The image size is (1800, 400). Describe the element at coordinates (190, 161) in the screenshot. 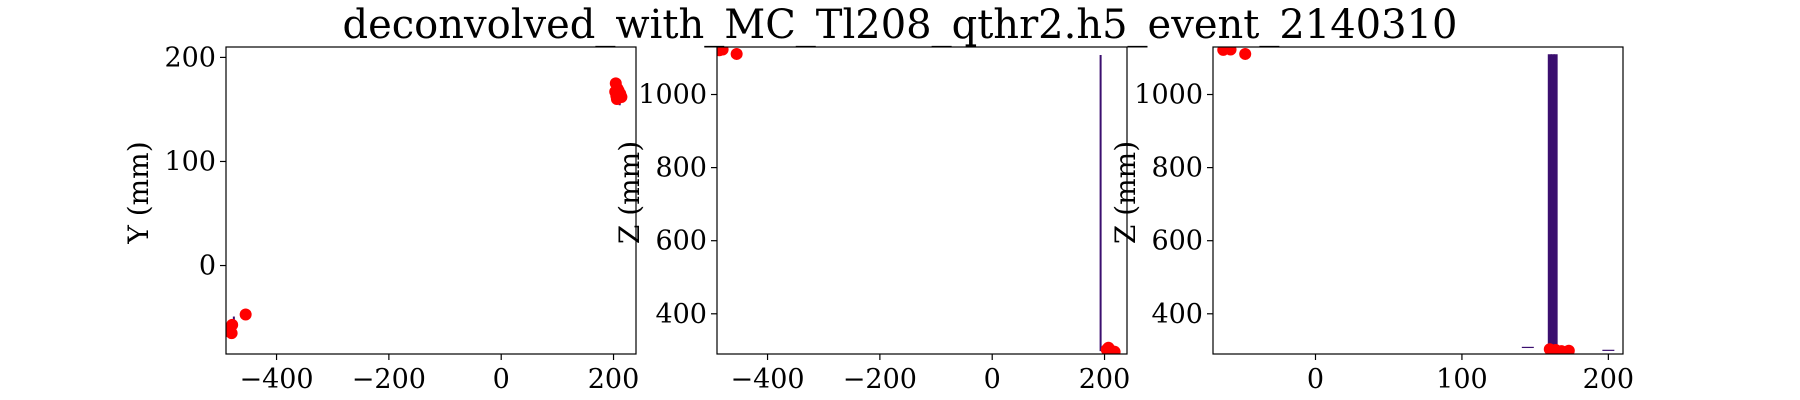

I see `y-tick-label: 100` at that location.